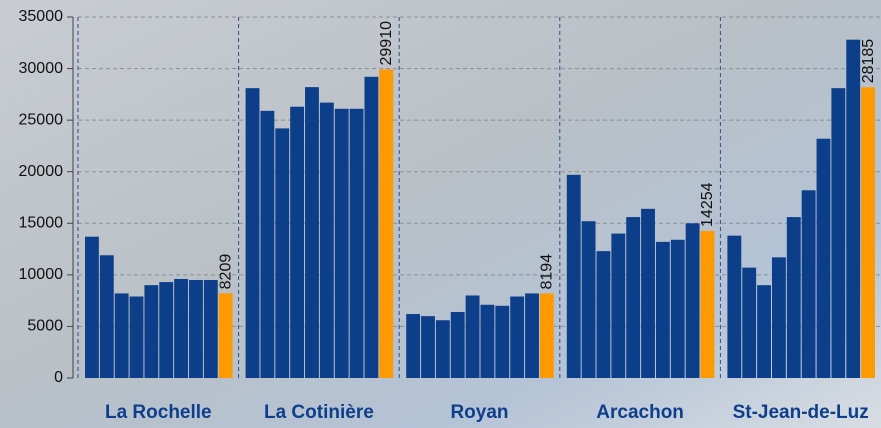 This screenshot has height=428, width=881. I want to click on y-tick-label: 5000, so click(45, 326).